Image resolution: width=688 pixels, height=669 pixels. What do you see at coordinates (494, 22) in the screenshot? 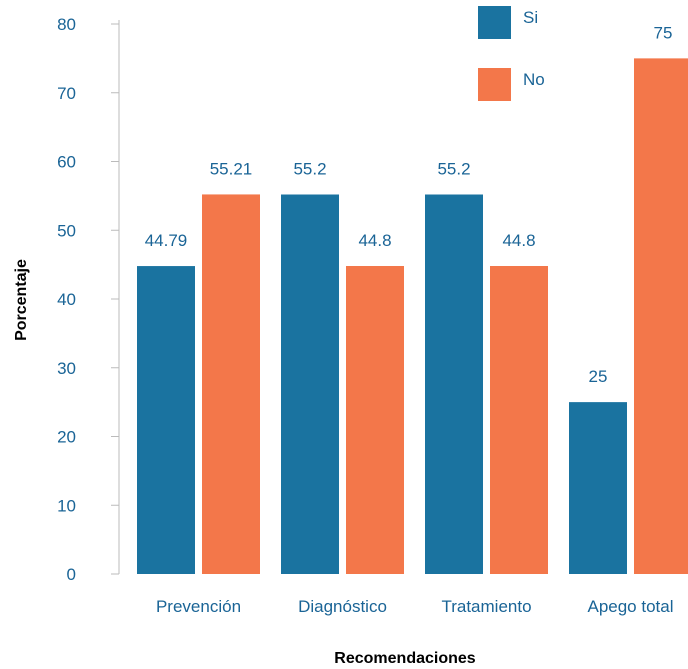
I see `legend-swatch-si` at bounding box center [494, 22].